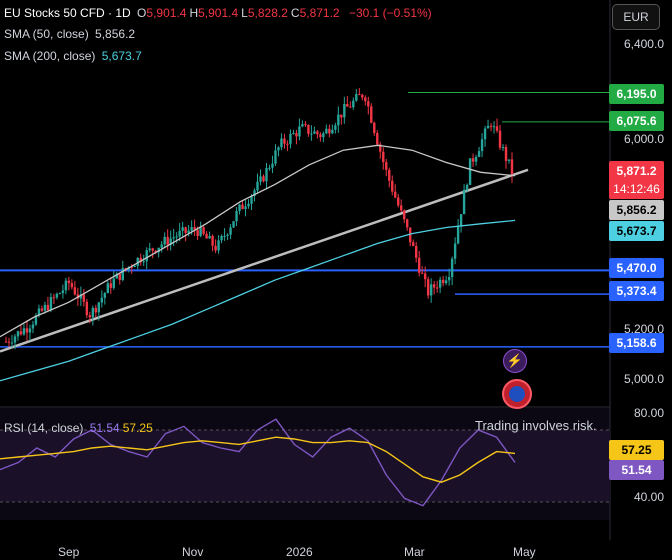 The height and width of the screenshot is (560, 672). Describe the element at coordinates (636, 268) in the screenshot. I see `level-badge-5470: 5,470.0` at that location.